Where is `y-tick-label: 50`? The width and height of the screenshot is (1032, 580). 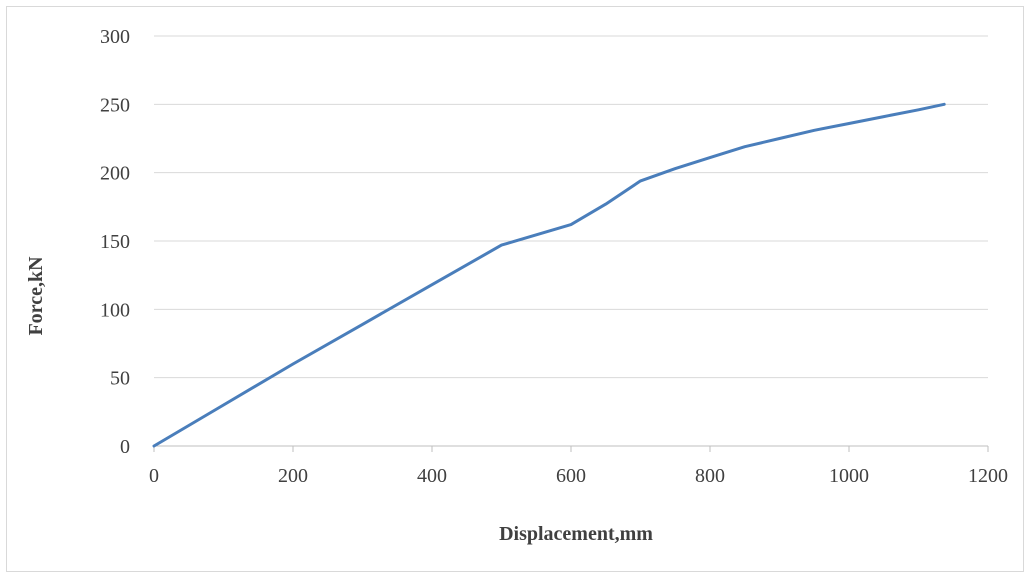 y-tick-label: 50 is located at coordinates (120, 379).